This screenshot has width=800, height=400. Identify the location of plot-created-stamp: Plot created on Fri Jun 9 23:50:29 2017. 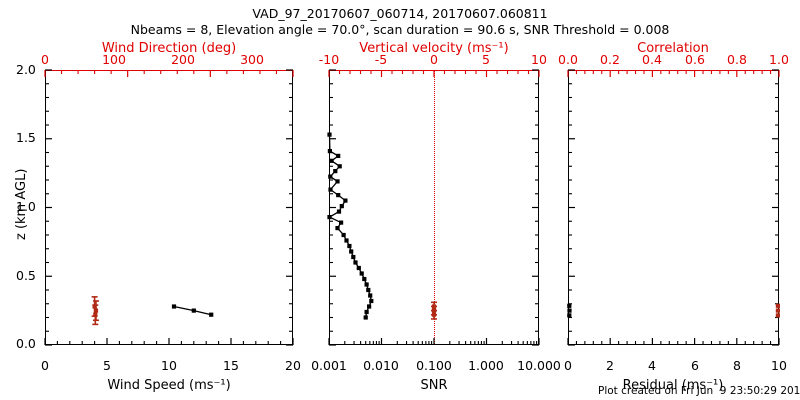
(699, 391).